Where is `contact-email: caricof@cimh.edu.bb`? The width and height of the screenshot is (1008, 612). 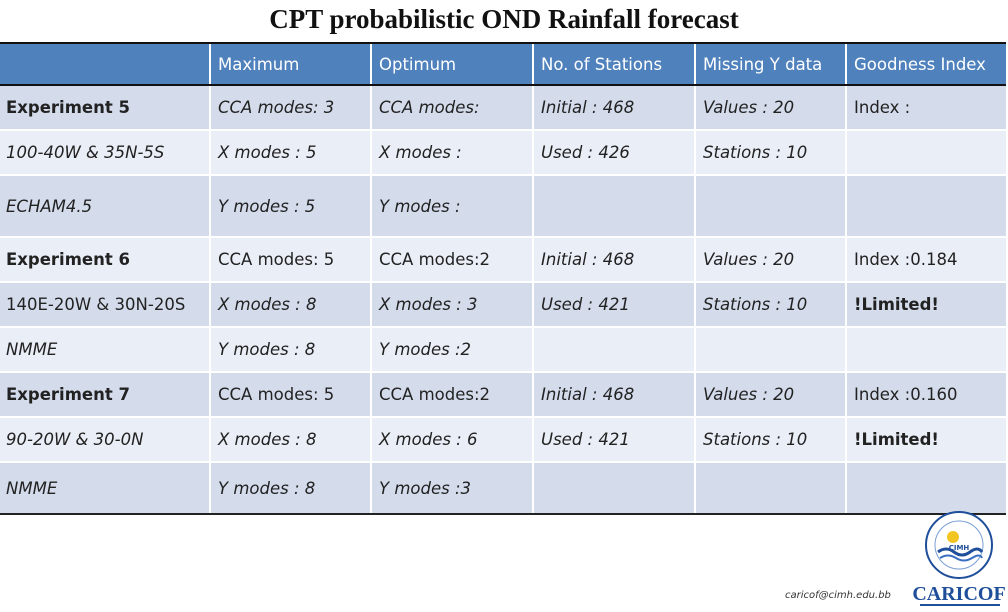
contact-email: caricof@cimh.edu.bb is located at coordinates (838, 595).